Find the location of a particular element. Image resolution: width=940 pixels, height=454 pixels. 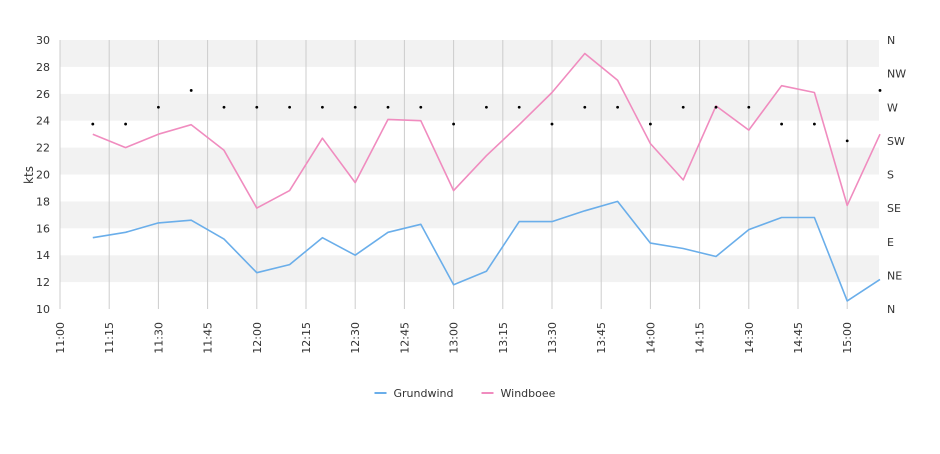

y-tick-label: 12 is located at coordinates (43, 282).